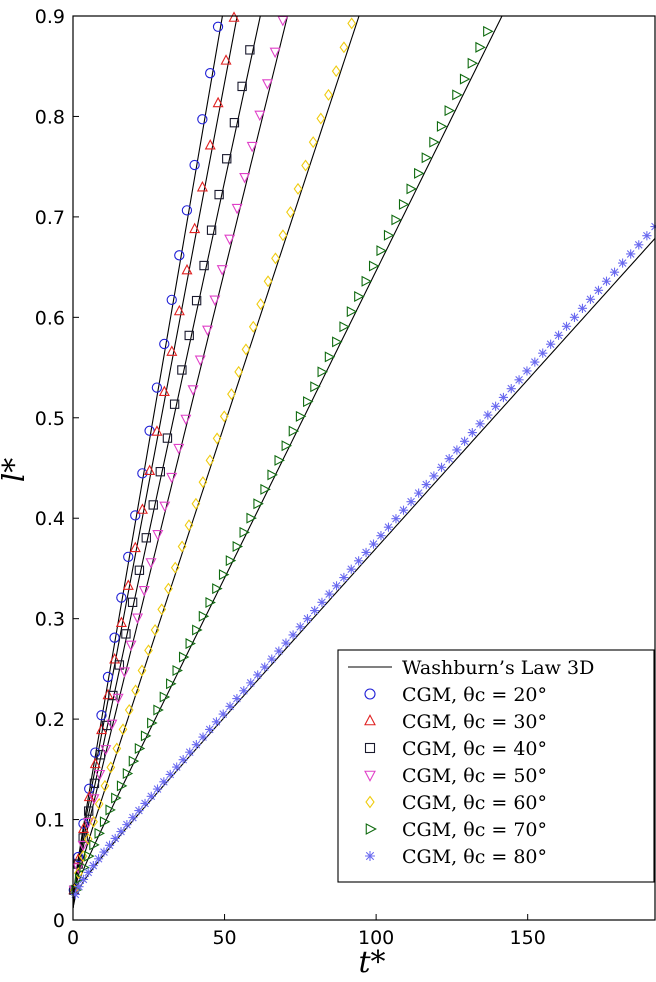 This screenshot has height=982, width=656. Describe the element at coordinates (16, 470) in the screenshot. I see `y-axis-label: l*` at that location.